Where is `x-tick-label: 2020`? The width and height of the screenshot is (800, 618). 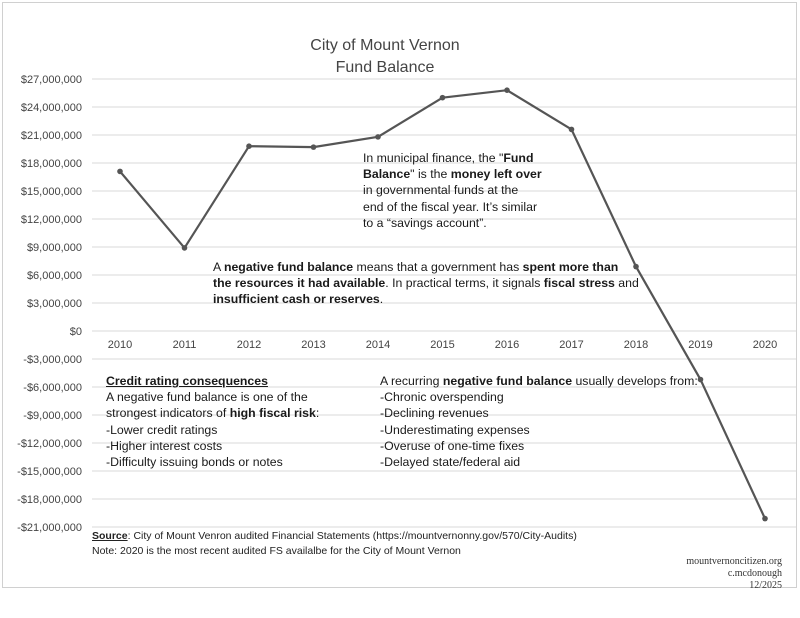 x-tick-label: 2020 is located at coordinates (765, 345).